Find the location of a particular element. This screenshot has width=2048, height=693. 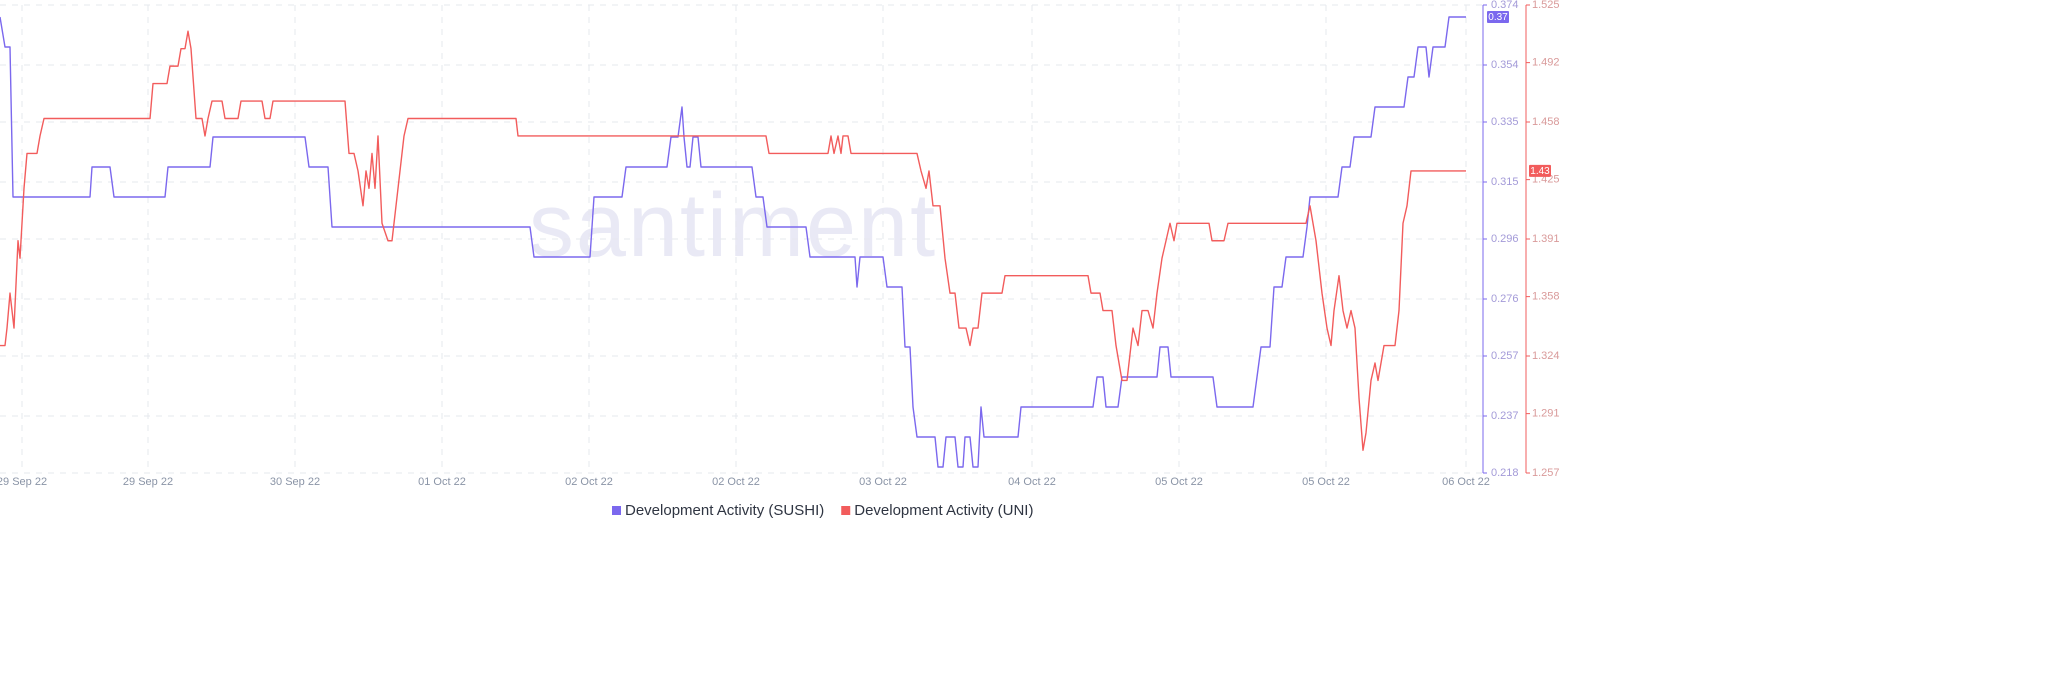

current-value-label: 1.43 is located at coordinates (1540, 171).